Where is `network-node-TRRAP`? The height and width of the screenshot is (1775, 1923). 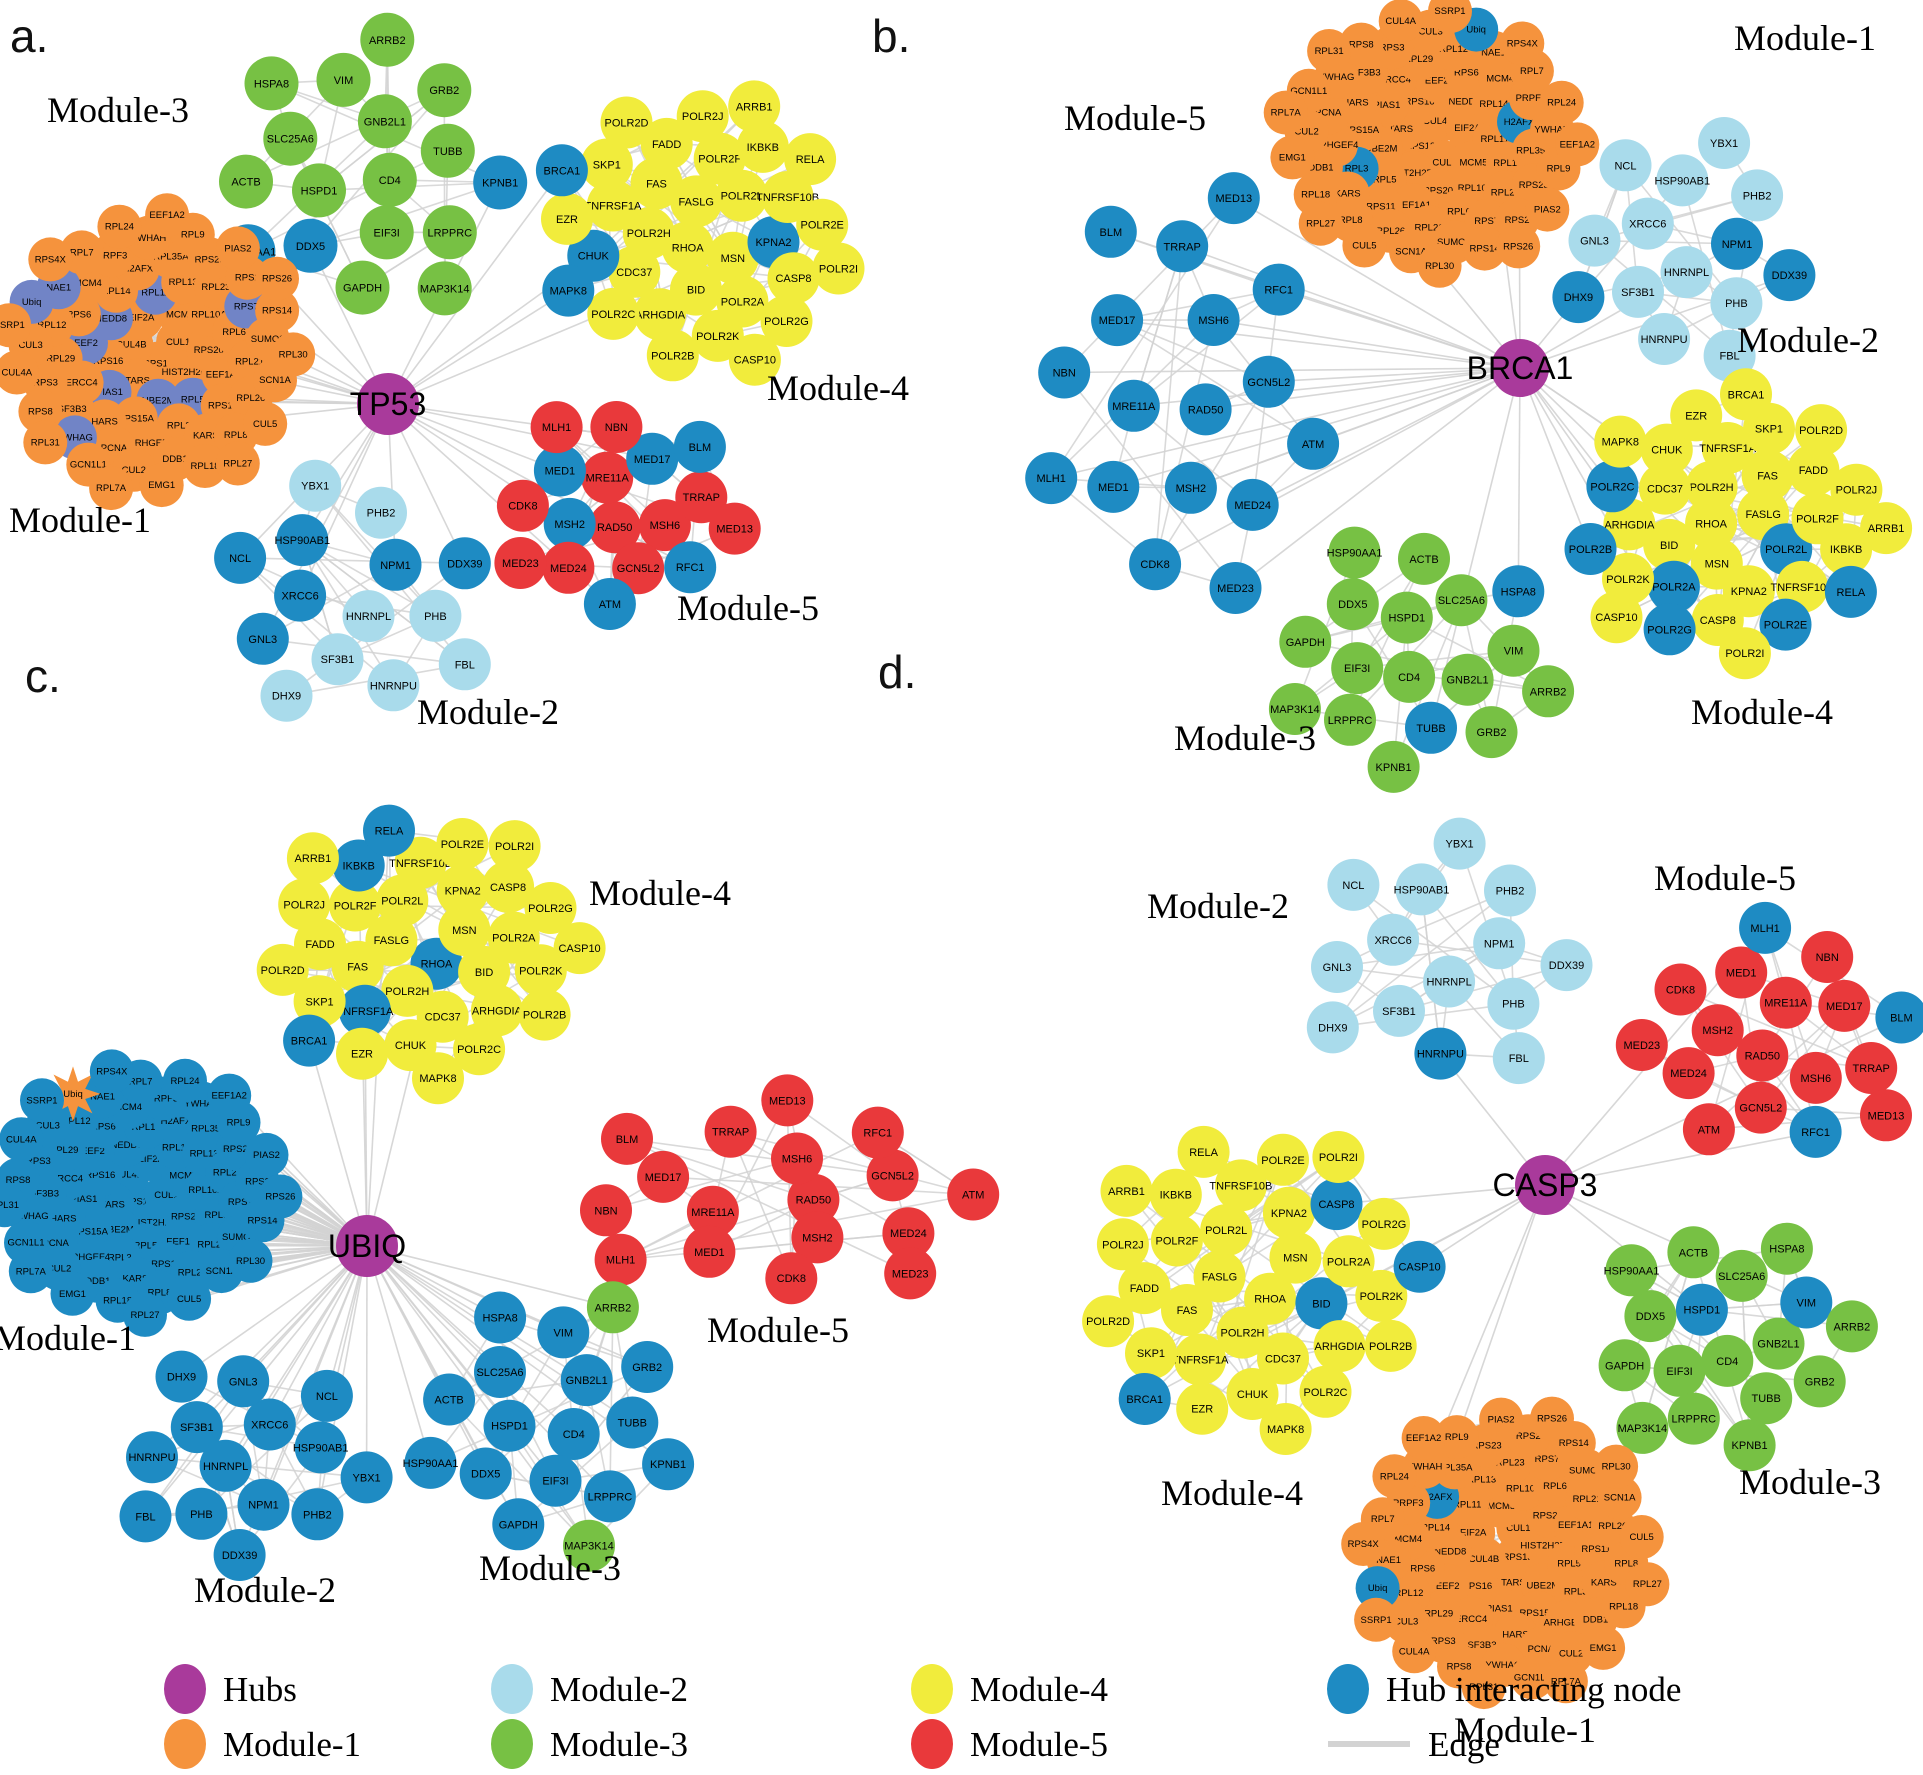 network-node-TRRAP is located at coordinates (701, 497).